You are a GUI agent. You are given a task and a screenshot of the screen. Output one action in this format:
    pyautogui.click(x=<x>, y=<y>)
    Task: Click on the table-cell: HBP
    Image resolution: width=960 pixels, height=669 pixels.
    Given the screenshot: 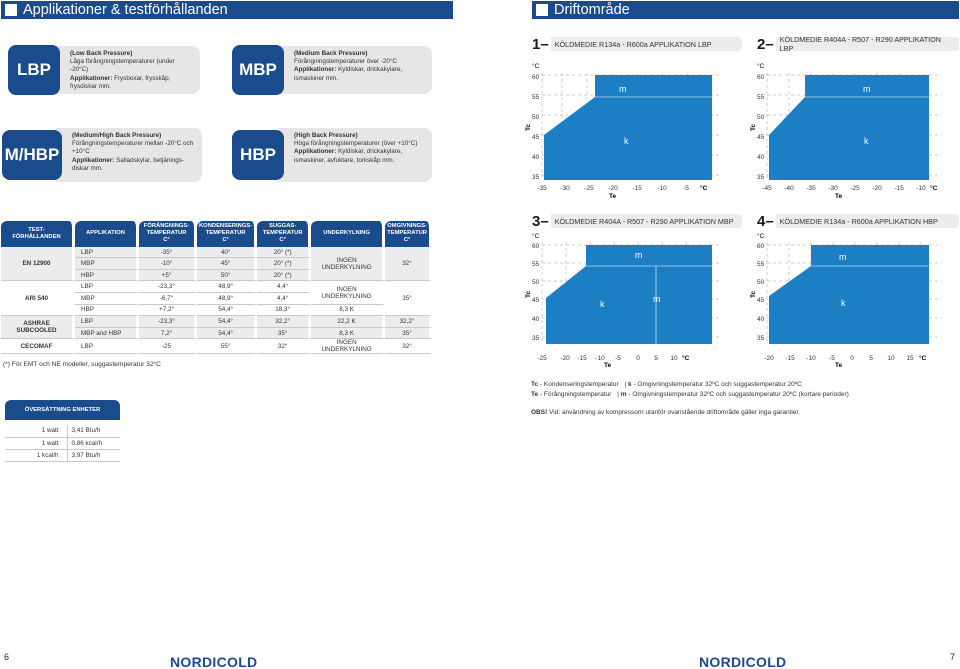 What is the action you would take?
    pyautogui.click(x=107, y=310)
    